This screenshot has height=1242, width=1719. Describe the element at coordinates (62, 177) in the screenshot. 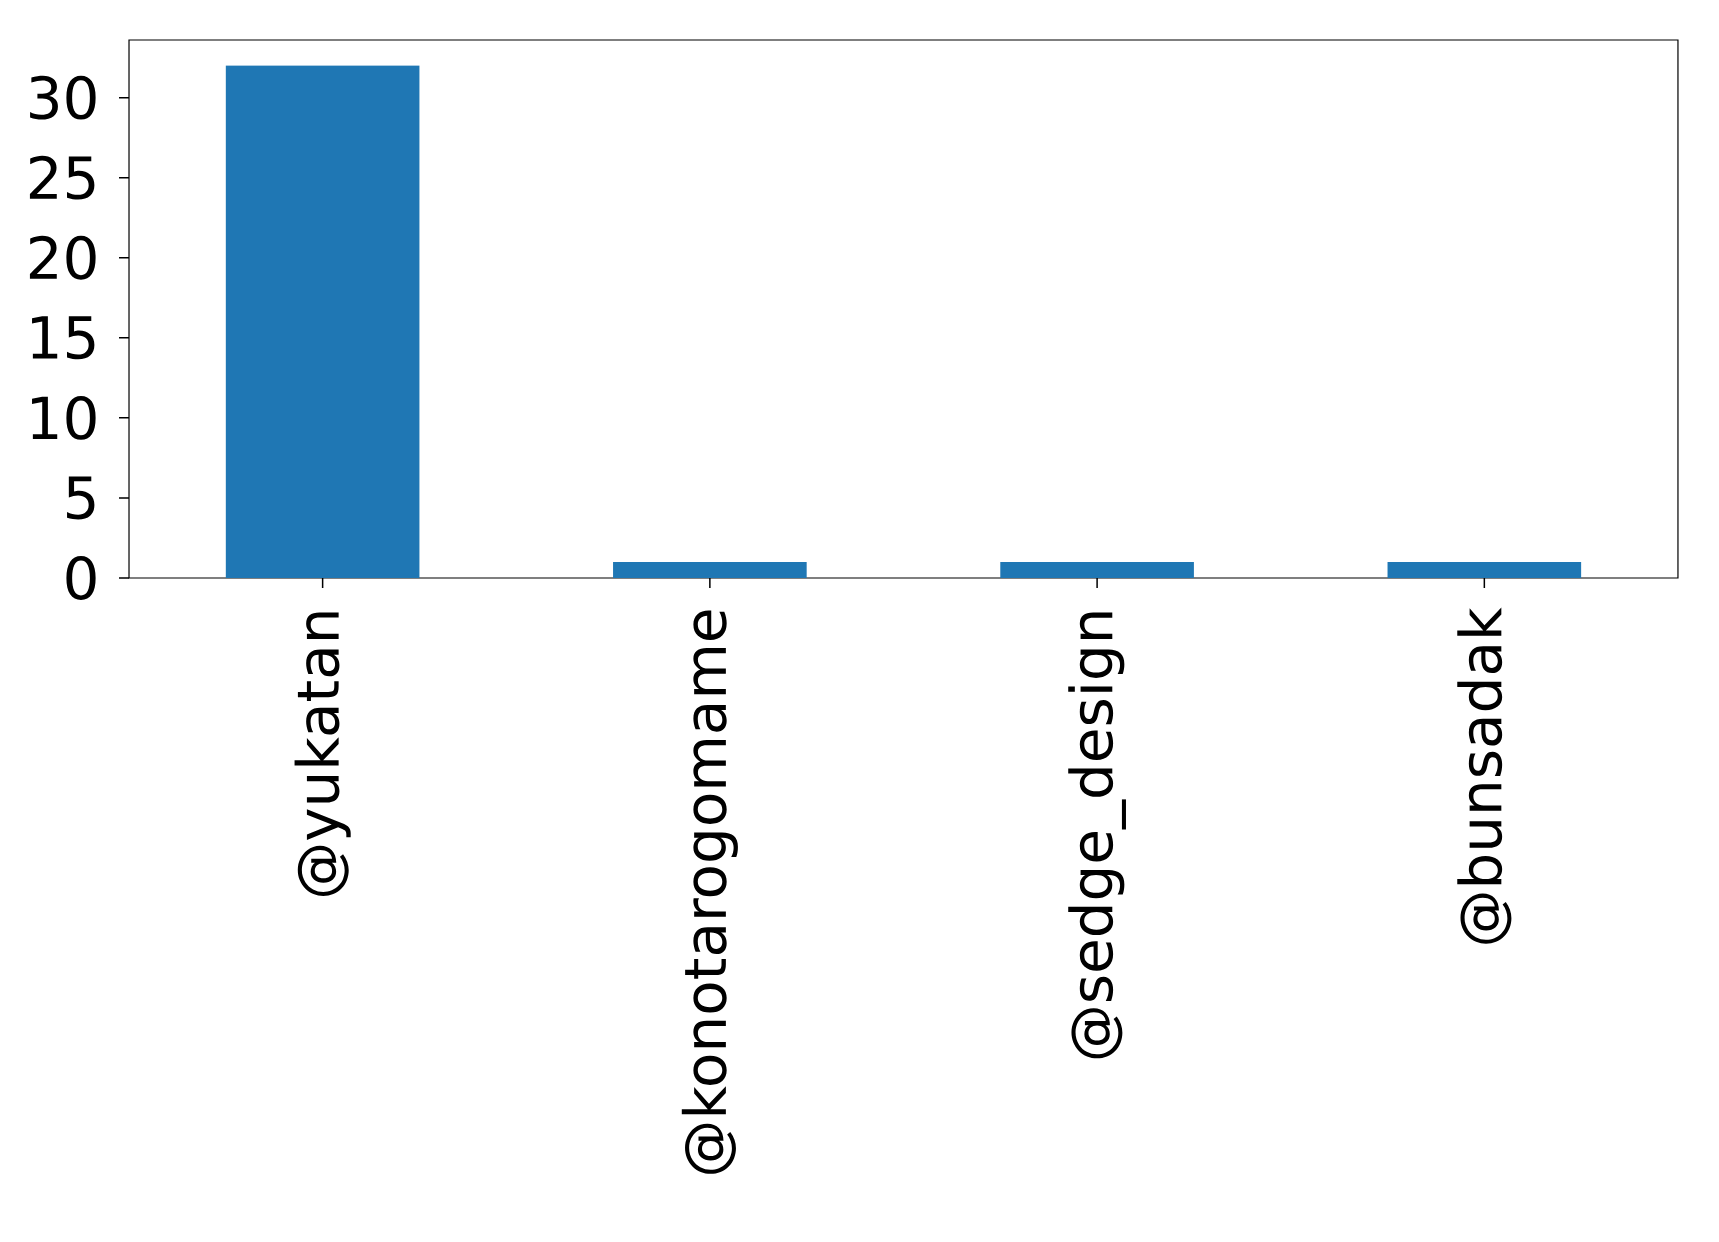

I see `y-tick-label: 25` at that location.